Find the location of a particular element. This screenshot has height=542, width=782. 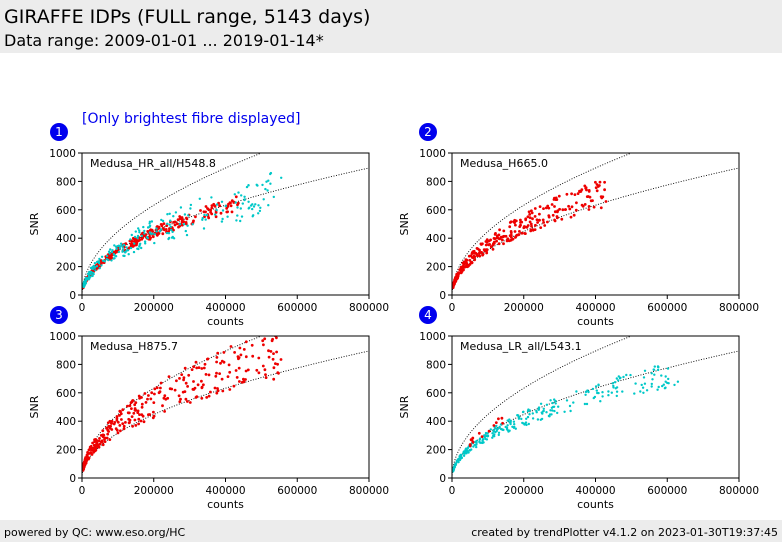

x-tick-label: 400000 is located at coordinates (225, 308).